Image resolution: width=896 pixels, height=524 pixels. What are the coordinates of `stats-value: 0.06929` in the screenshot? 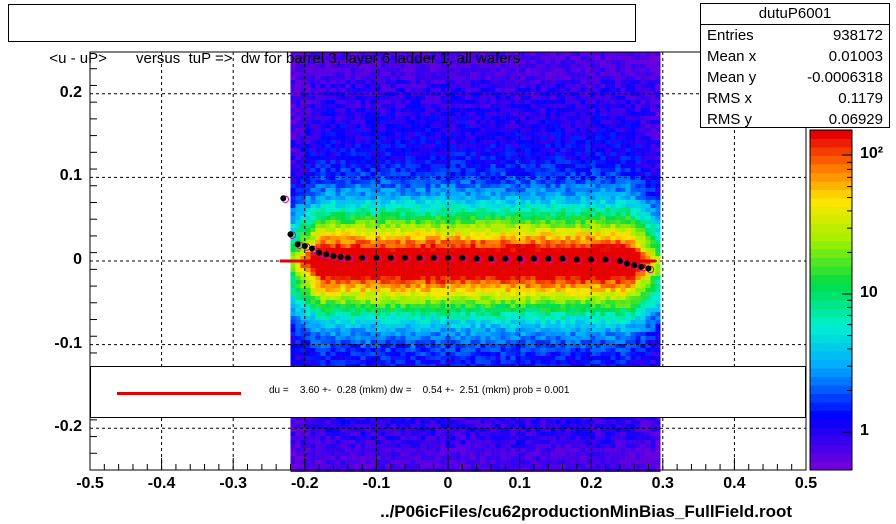 It's located at (855, 119).